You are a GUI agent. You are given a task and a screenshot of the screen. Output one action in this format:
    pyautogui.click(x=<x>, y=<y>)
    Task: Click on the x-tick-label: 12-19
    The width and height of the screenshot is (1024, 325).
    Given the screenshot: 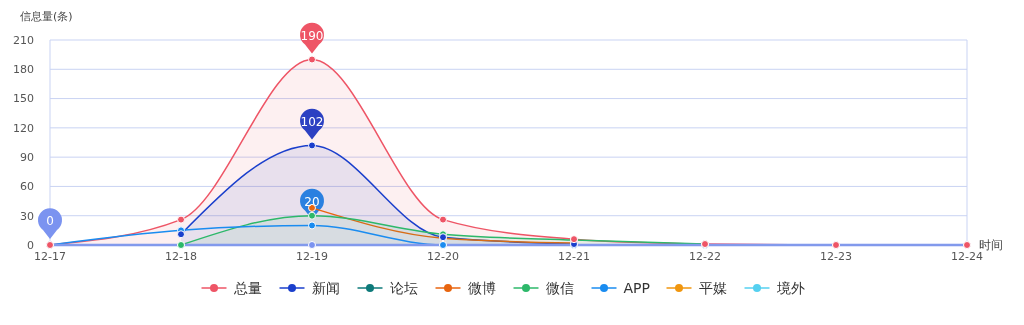 What is the action you would take?
    pyautogui.click(x=312, y=256)
    